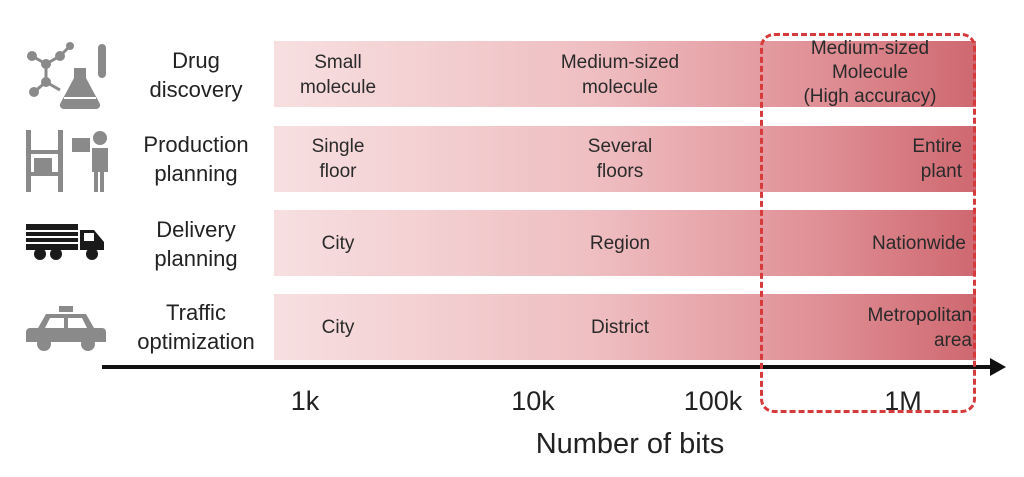 The height and width of the screenshot is (477, 1024). What do you see at coordinates (196, 244) in the screenshot?
I see `row-label-delivery-planning: Delivery planning` at bounding box center [196, 244].